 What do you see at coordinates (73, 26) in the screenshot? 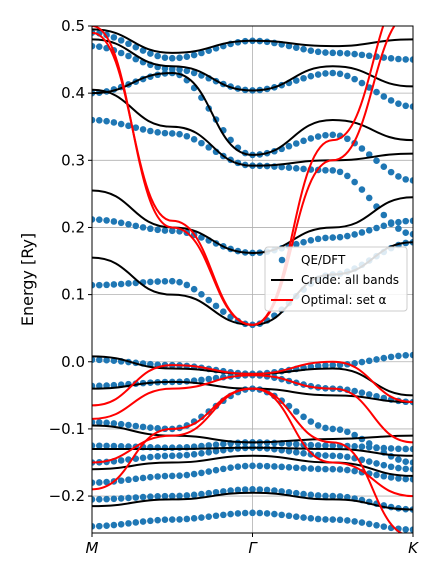
I see `y-tick-label: 0.5` at bounding box center [73, 26].